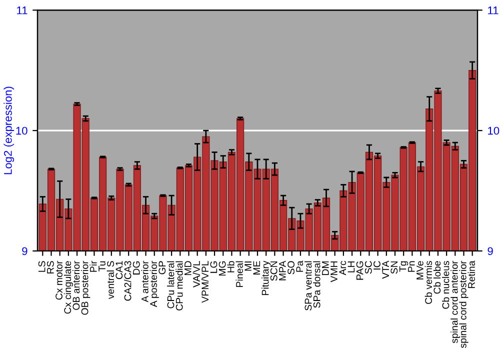  What do you see at coordinates (239, 274) in the screenshot?
I see `x-tick-label: Pineal` at bounding box center [239, 274].